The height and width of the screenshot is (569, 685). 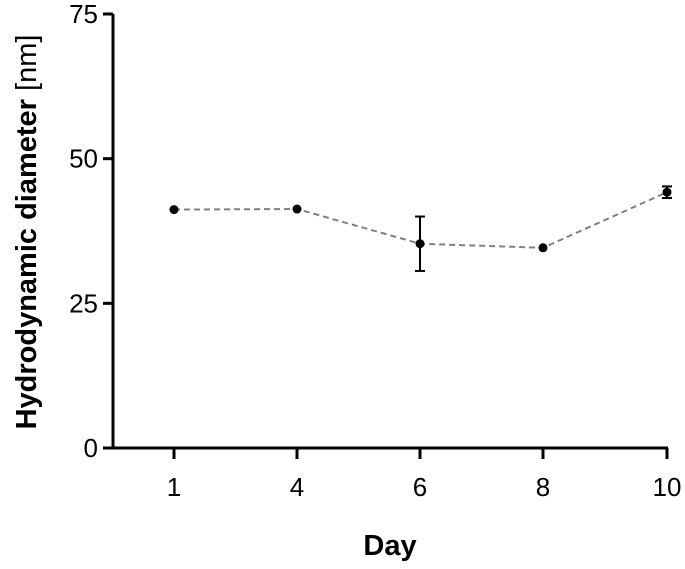 What do you see at coordinates (389, 546) in the screenshot?
I see `x-axis-title: Day` at bounding box center [389, 546].